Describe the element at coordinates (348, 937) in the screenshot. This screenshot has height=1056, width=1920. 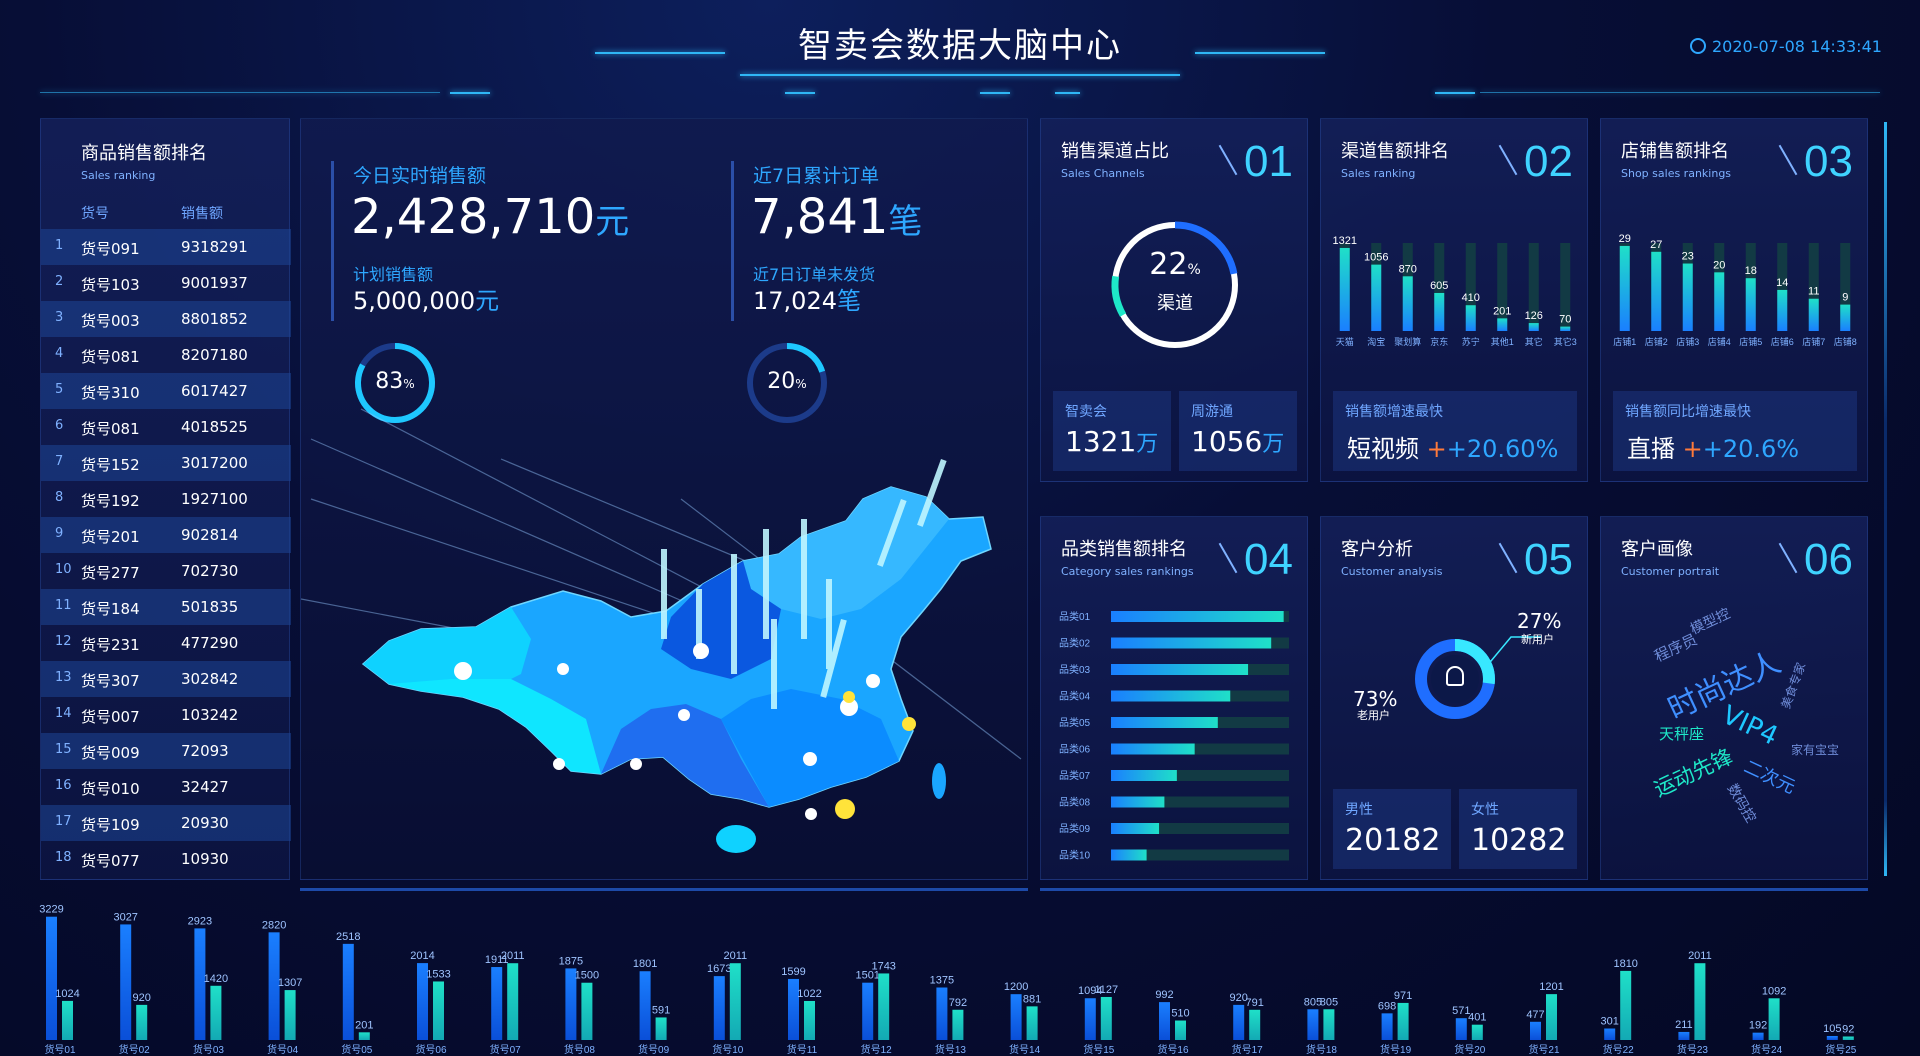
I see `bar-value-label: 2518` at that location.